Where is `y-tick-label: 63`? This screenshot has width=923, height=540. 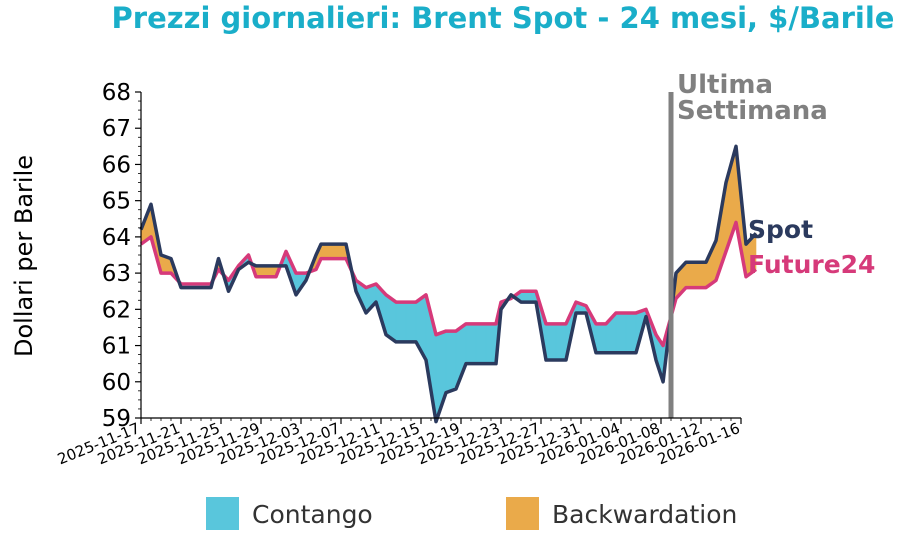 y-tick-label: 63 is located at coordinates (116, 274).